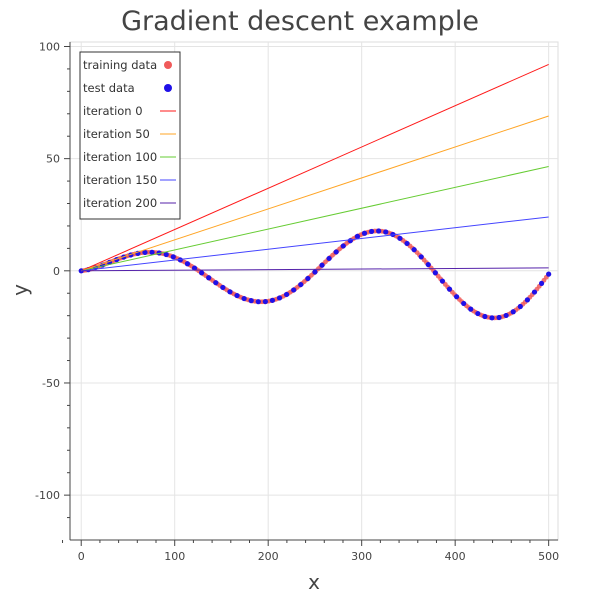  What do you see at coordinates (548, 556) in the screenshot?
I see `x-tick-label: 500` at bounding box center [548, 556].